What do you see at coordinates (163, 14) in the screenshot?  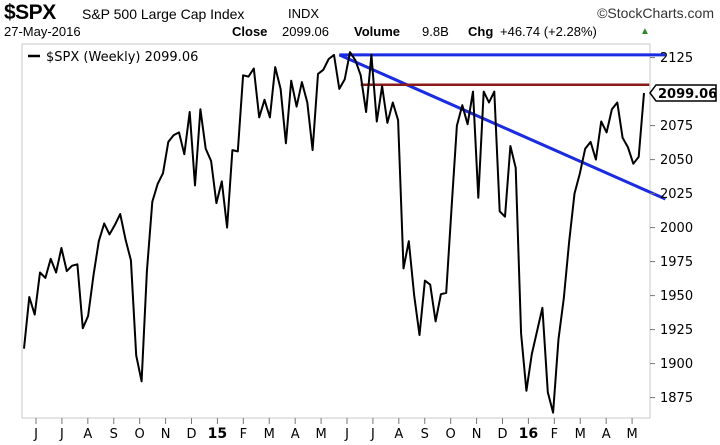 I see `index-name: S&P 500 Large Cap Index` at bounding box center [163, 14].